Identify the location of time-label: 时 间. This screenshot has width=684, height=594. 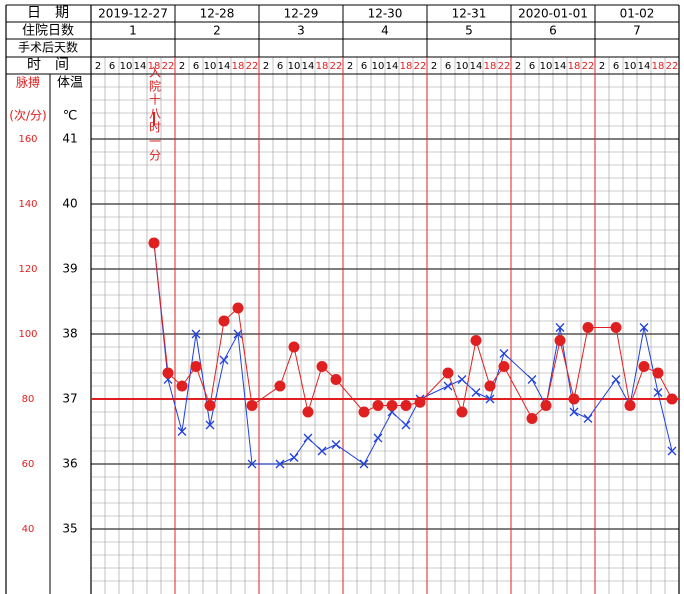
(48, 65).